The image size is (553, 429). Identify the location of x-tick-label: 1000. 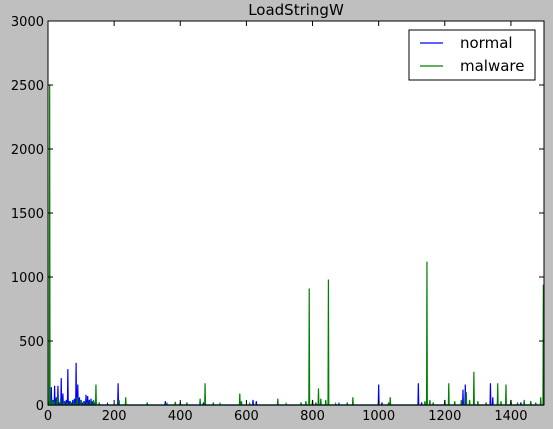
(378, 416).